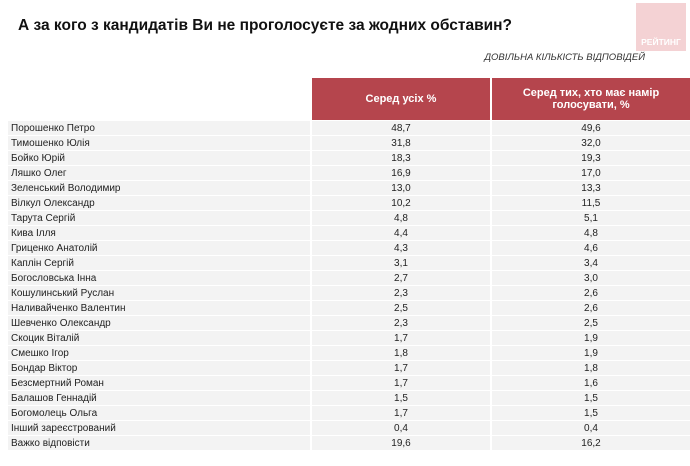  Describe the element at coordinates (590, 128) in the screenshot. I see `value-voters: 49,6` at that location.